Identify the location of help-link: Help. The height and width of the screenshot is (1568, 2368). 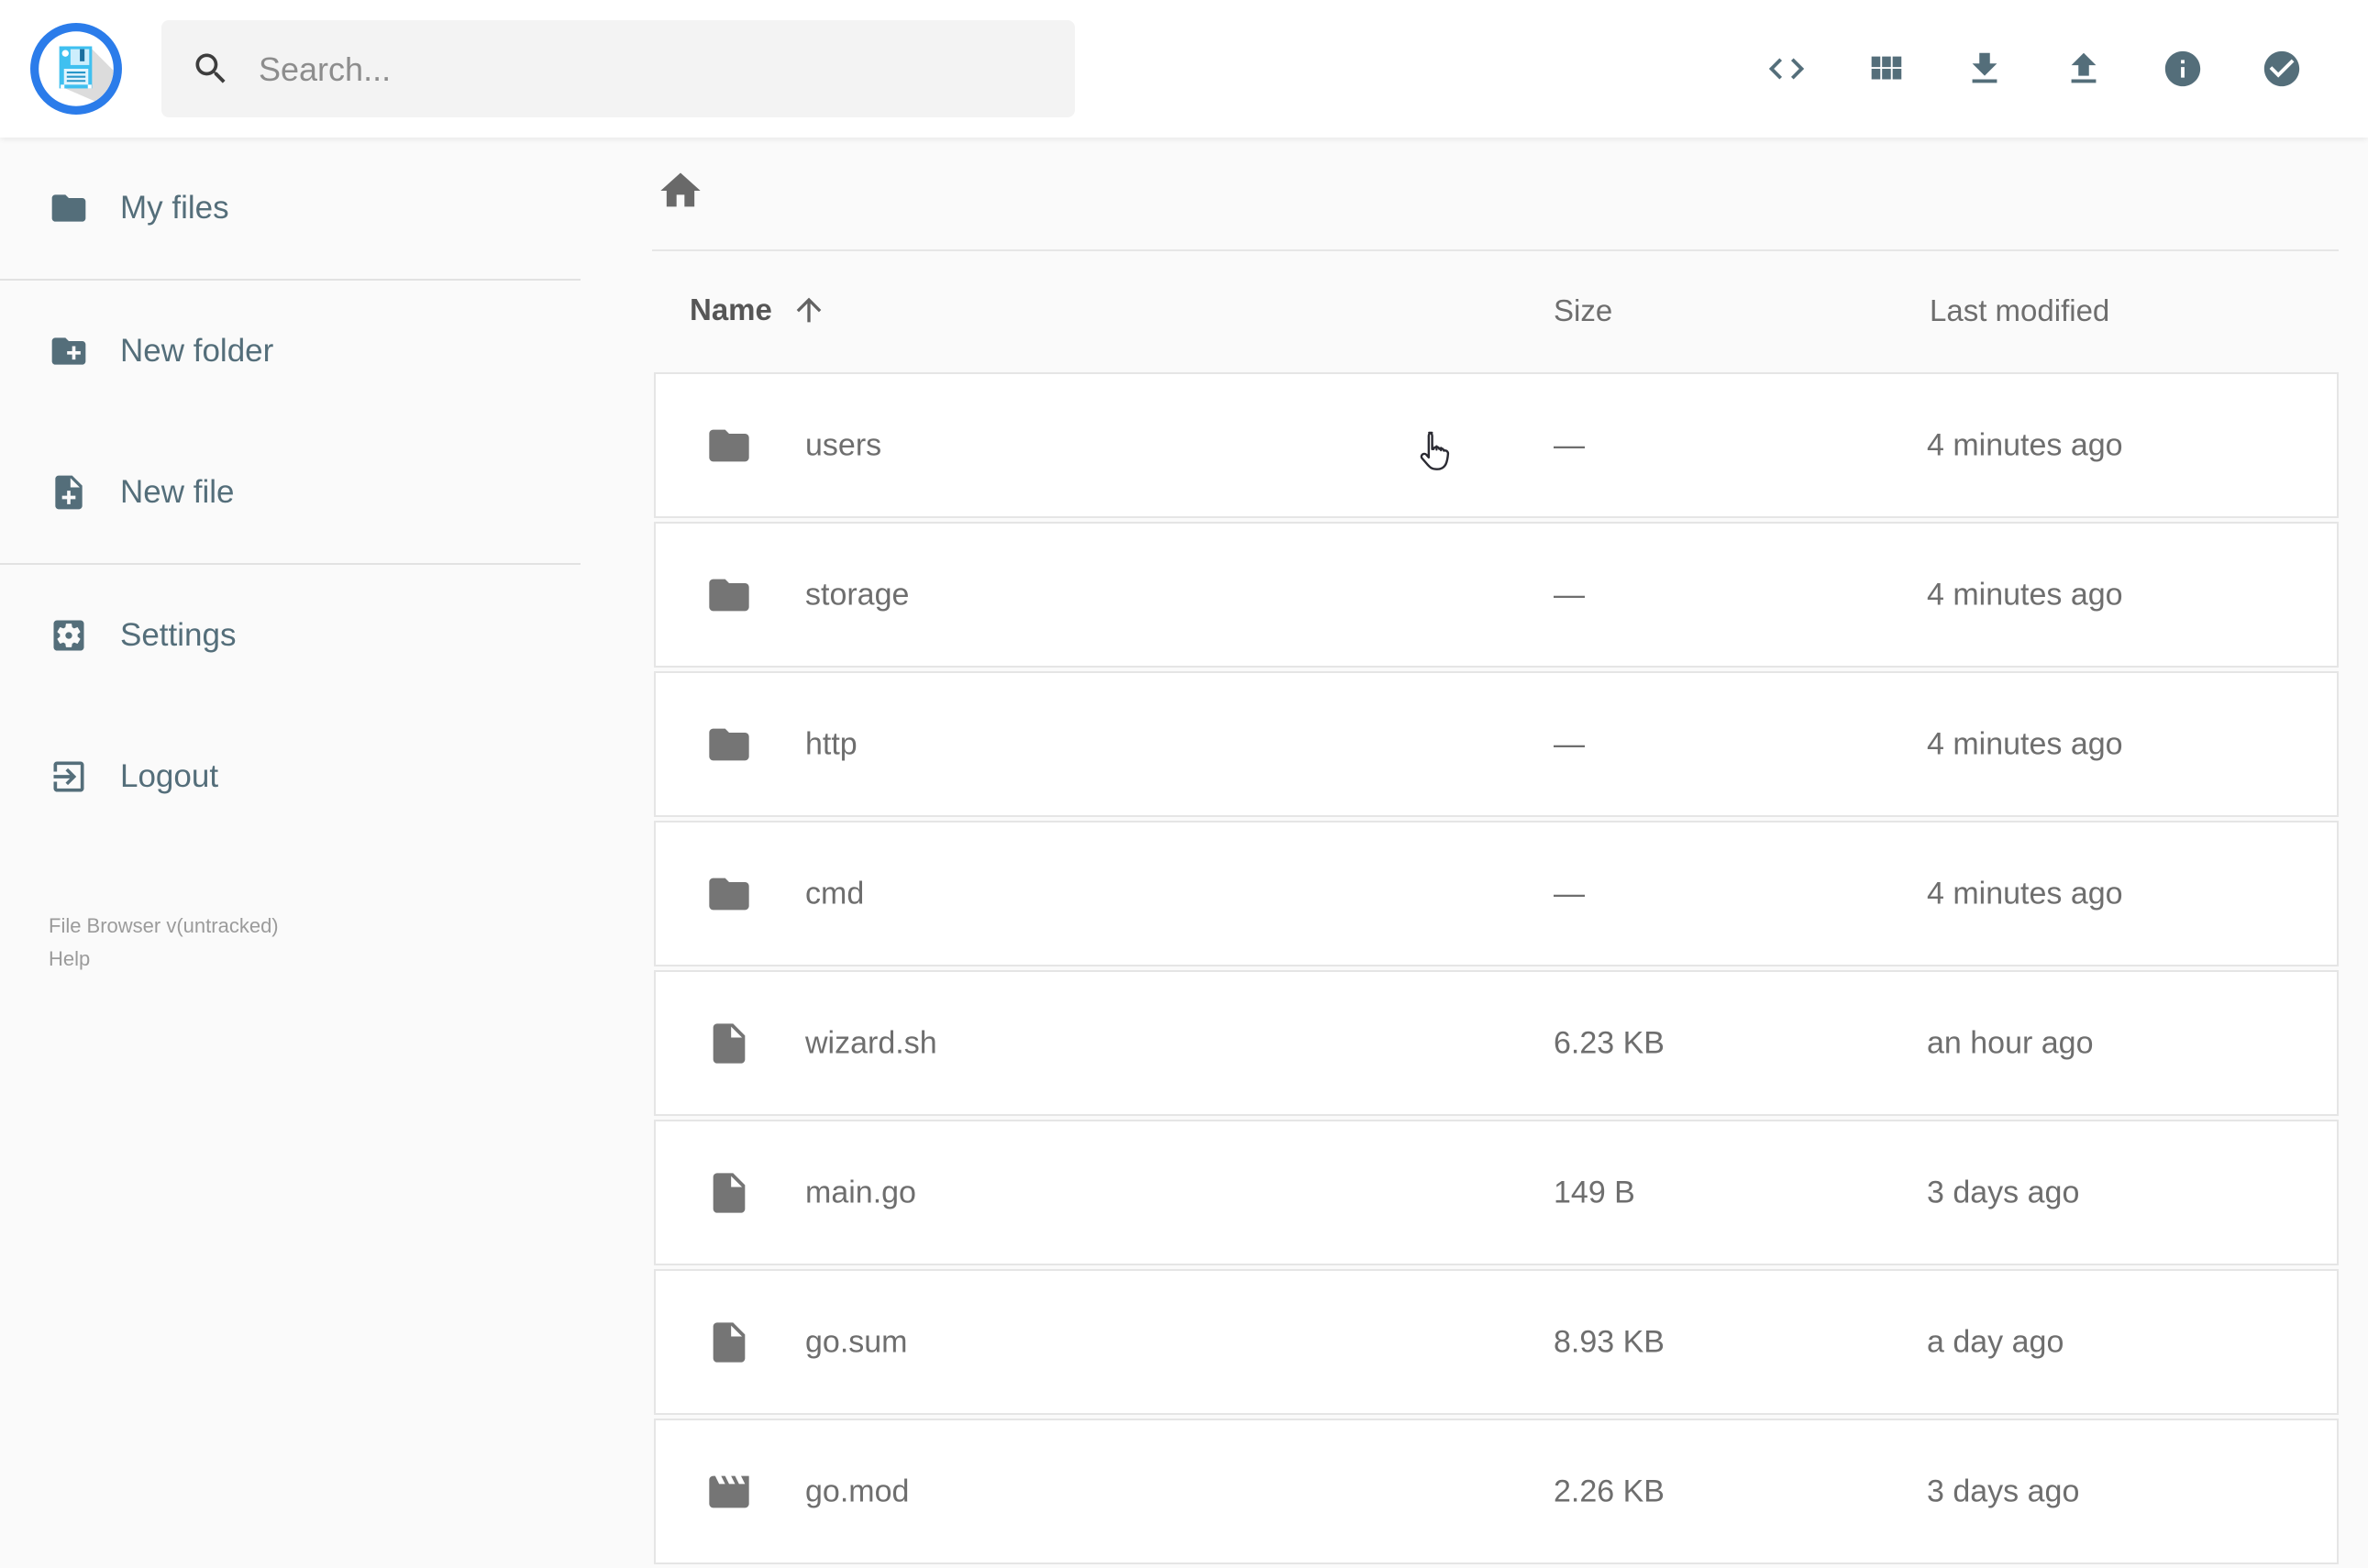
(70, 958).